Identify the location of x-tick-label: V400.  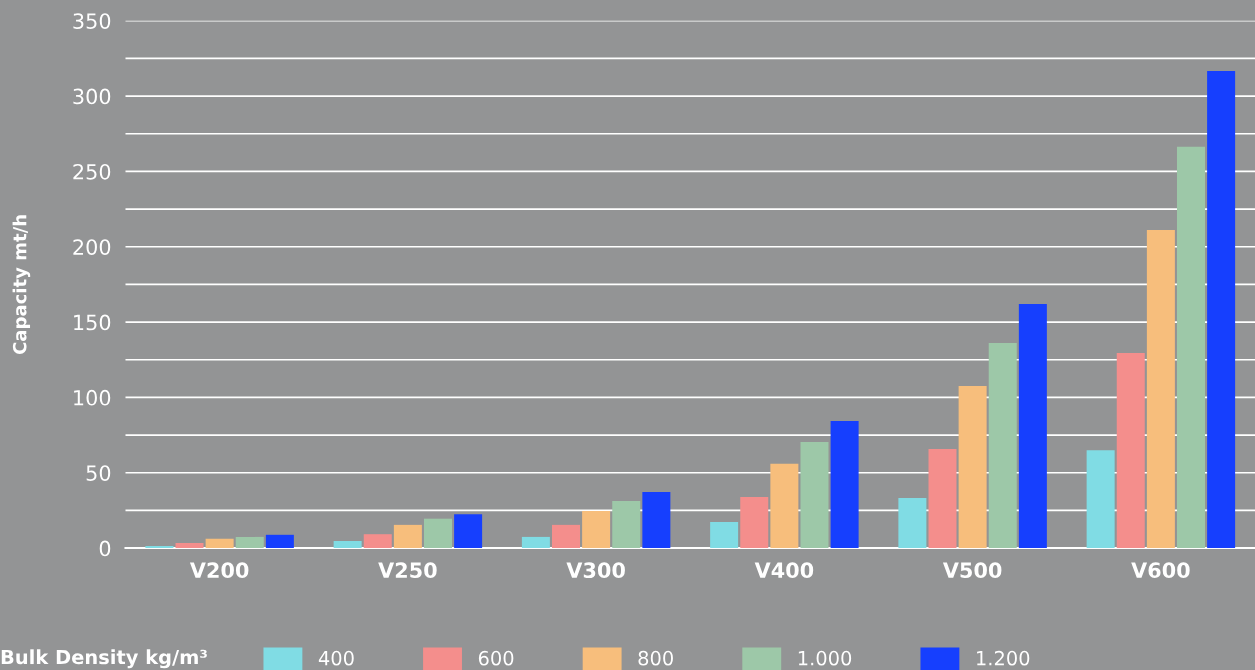
(784, 570).